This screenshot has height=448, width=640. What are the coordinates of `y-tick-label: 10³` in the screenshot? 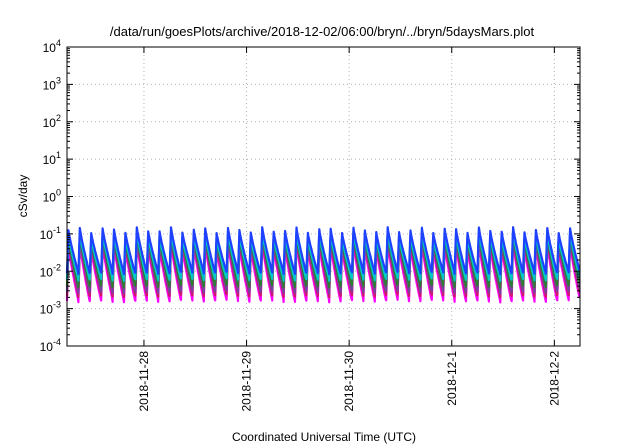 It's located at (52, 83).